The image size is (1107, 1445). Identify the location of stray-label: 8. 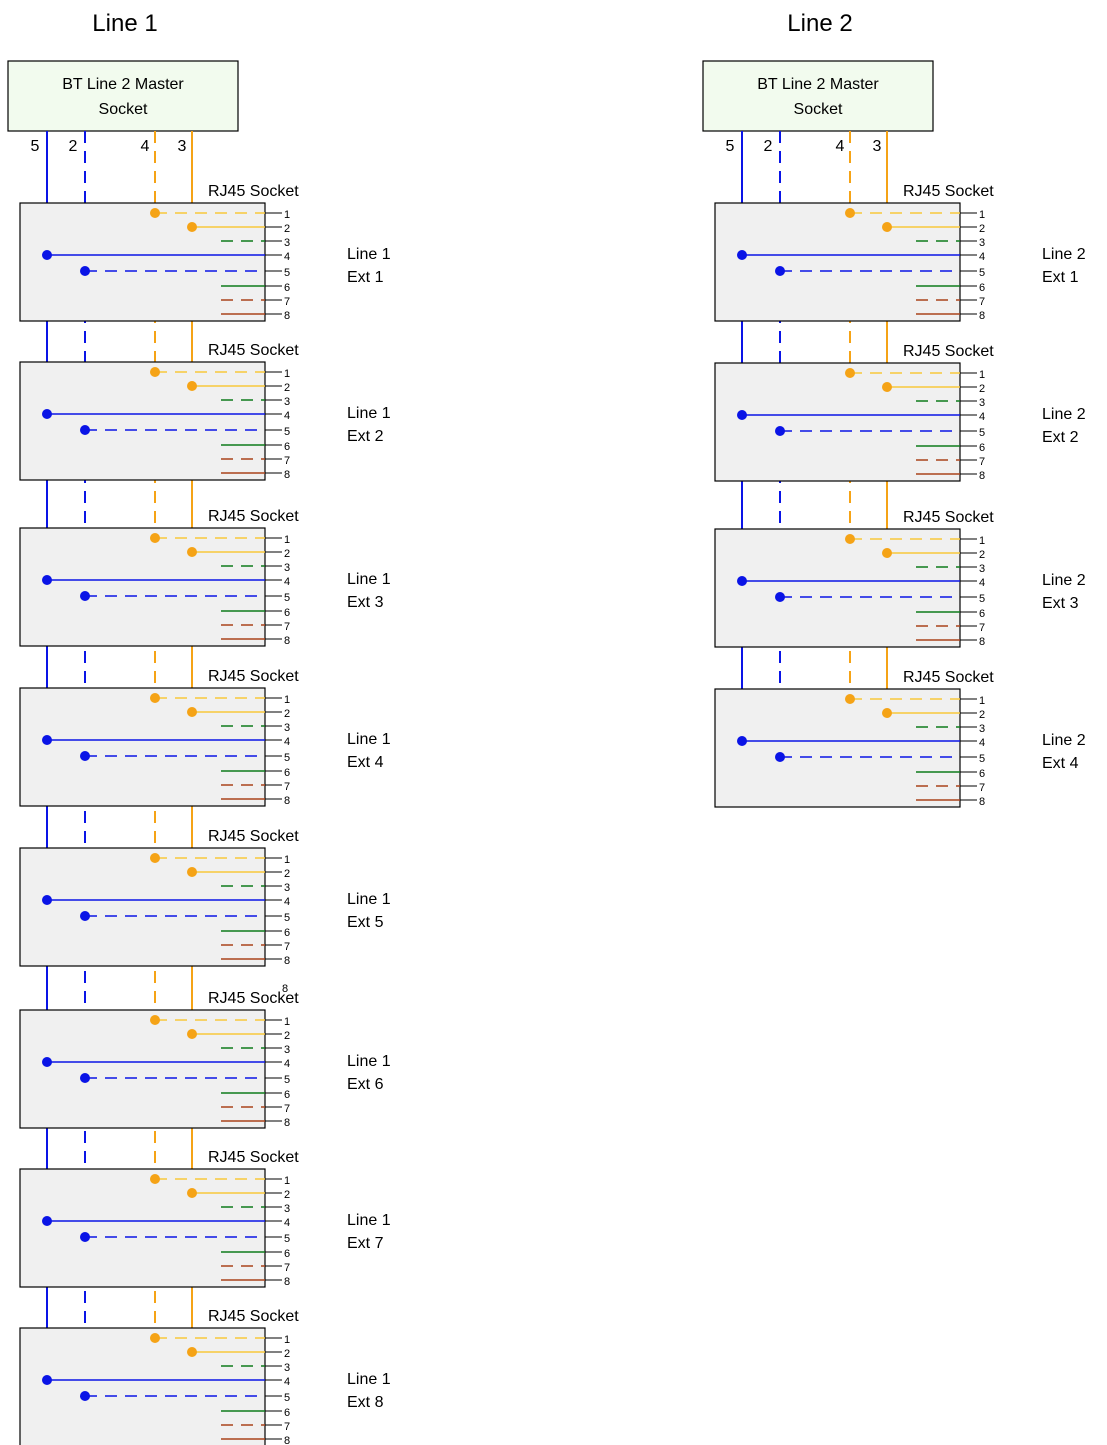
(285, 989).